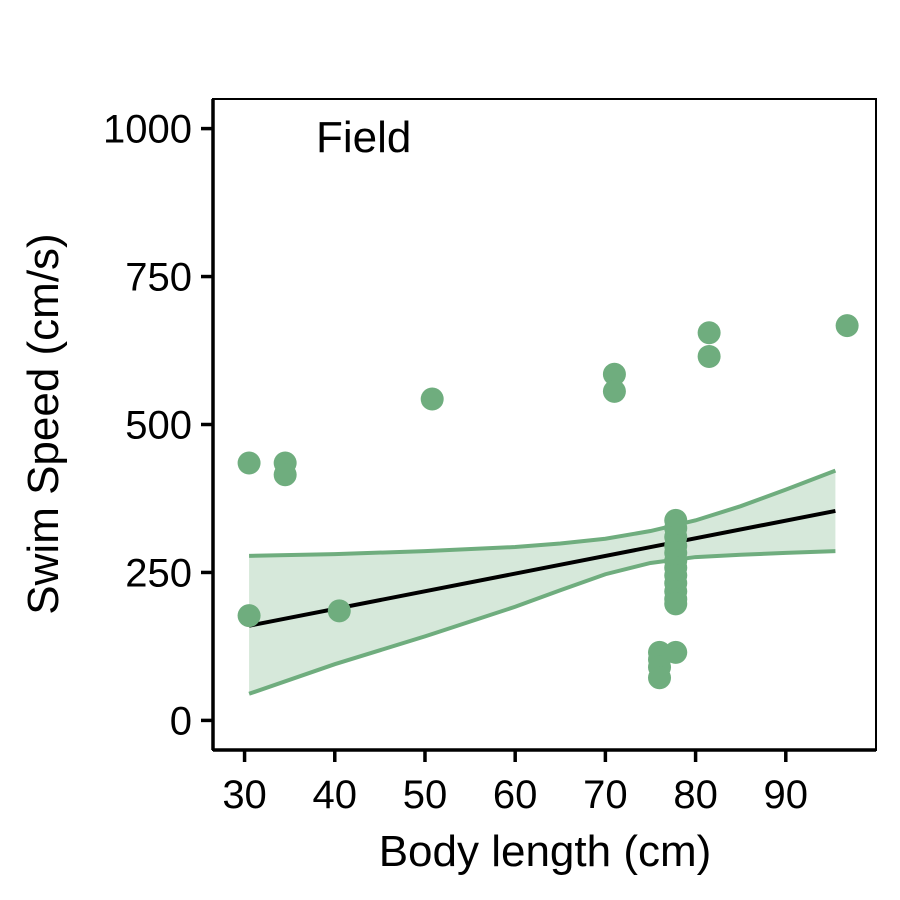 Image resolution: width=900 pixels, height=900 pixels. Describe the element at coordinates (605, 795) in the screenshot. I see `x-tick-label: 70` at that location.